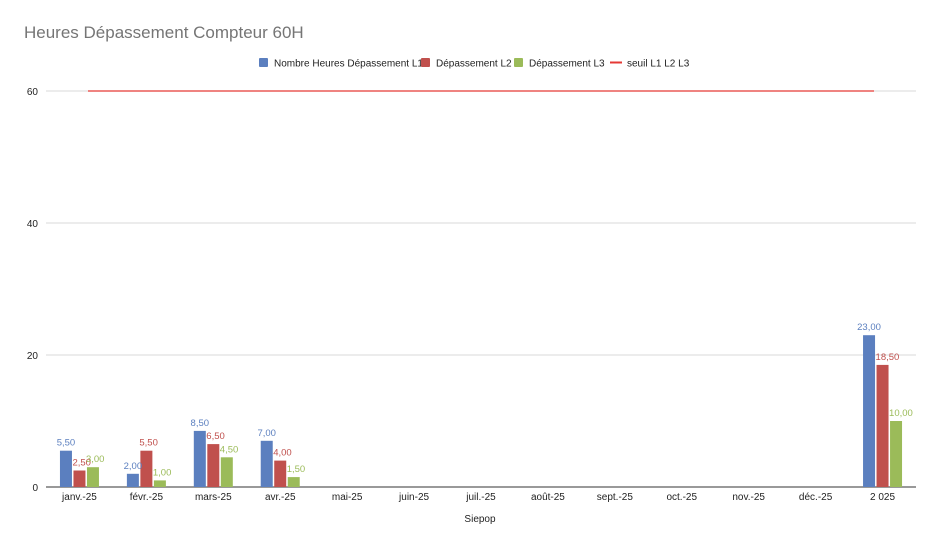 This screenshot has width=940, height=542. Describe the element at coordinates (35, 488) in the screenshot. I see `y-tick-label: 0` at that location.